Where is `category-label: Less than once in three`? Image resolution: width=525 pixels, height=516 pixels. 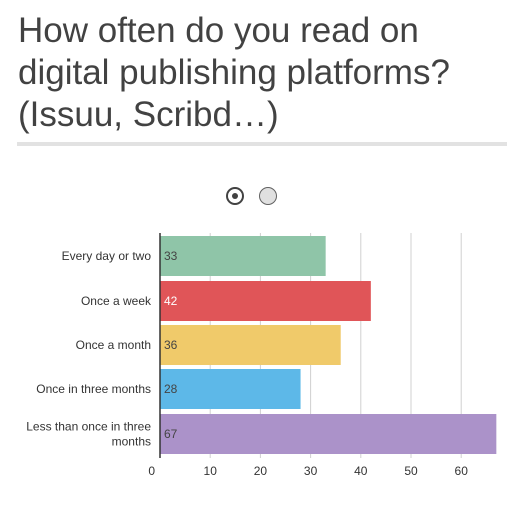
category-label: Less than once in three is located at coordinates (88, 427).